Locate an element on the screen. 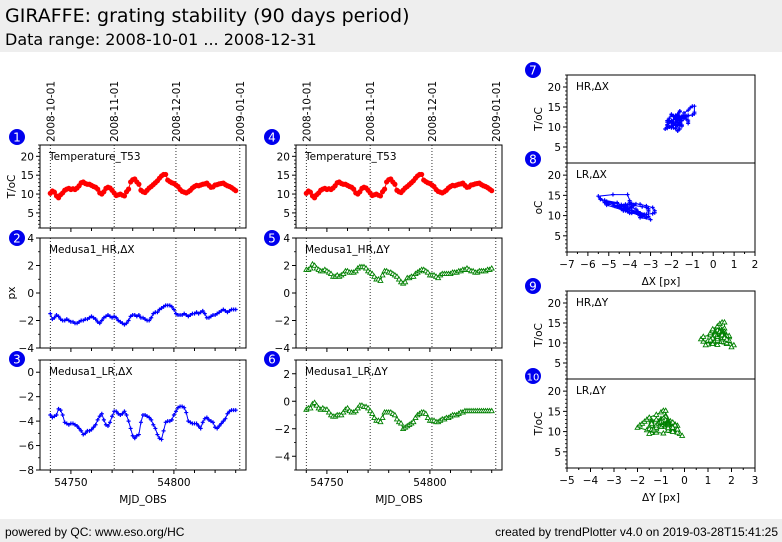 The image size is (782, 542). x-tick-label: −4 is located at coordinates (630, 265).